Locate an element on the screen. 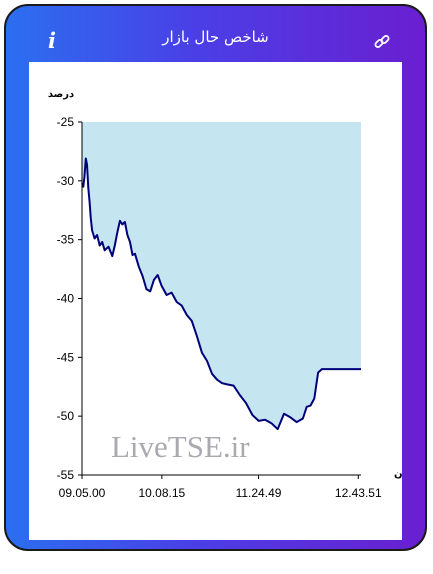  y-tick-label: -35 is located at coordinates (66, 240).